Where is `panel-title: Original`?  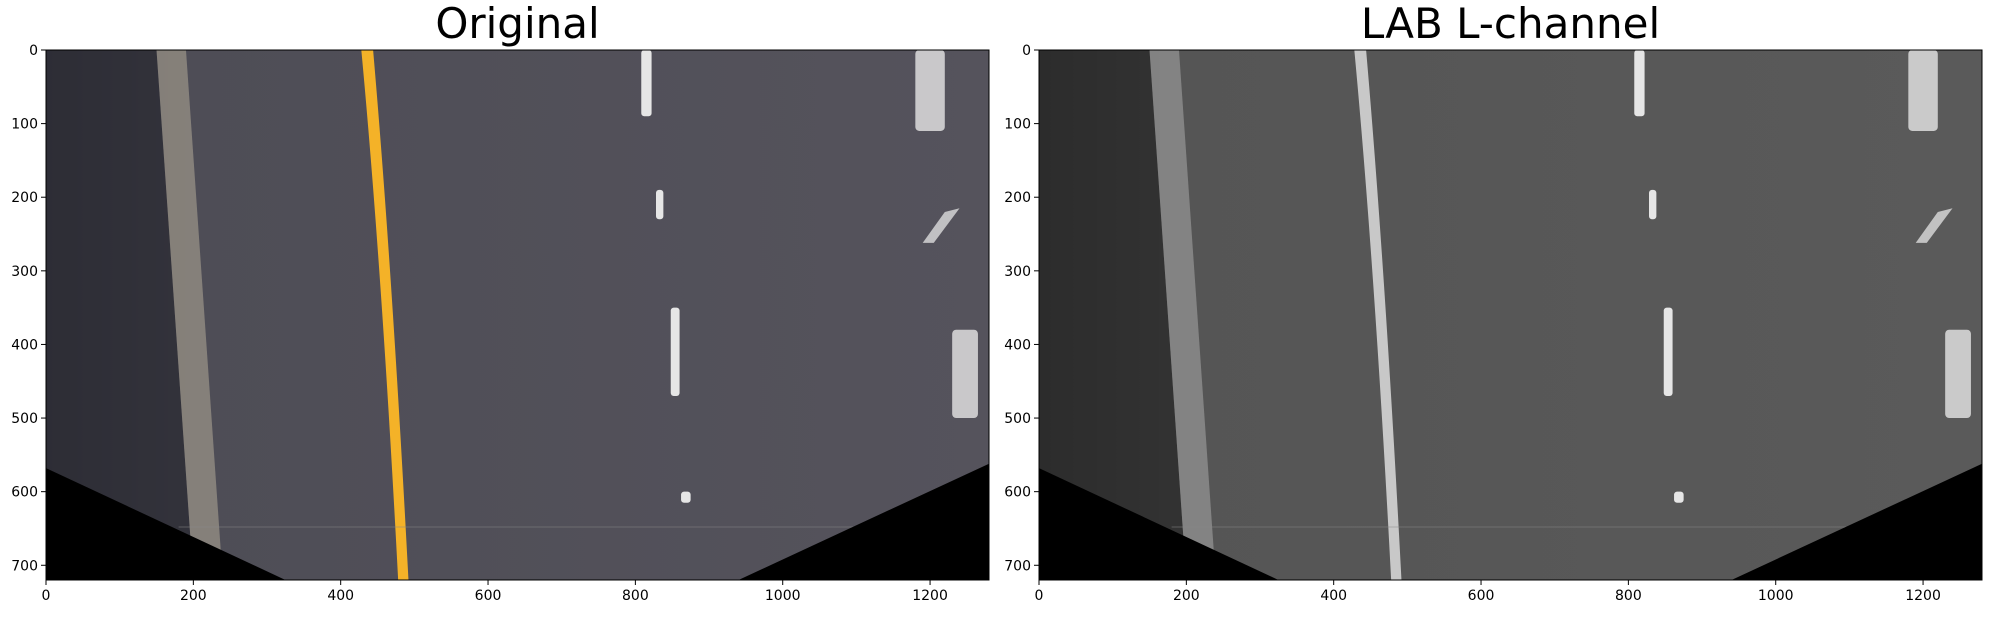 panel-title: Original is located at coordinates (517, 24).